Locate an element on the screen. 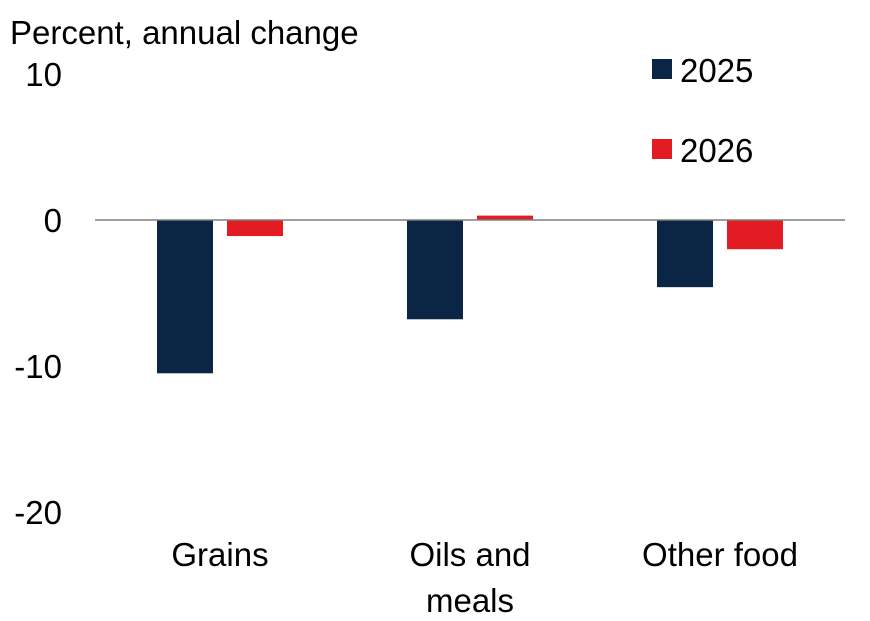 Image resolution: width=870 pixels, height=621 pixels. y-tick-label: -20 is located at coordinates (38, 512).